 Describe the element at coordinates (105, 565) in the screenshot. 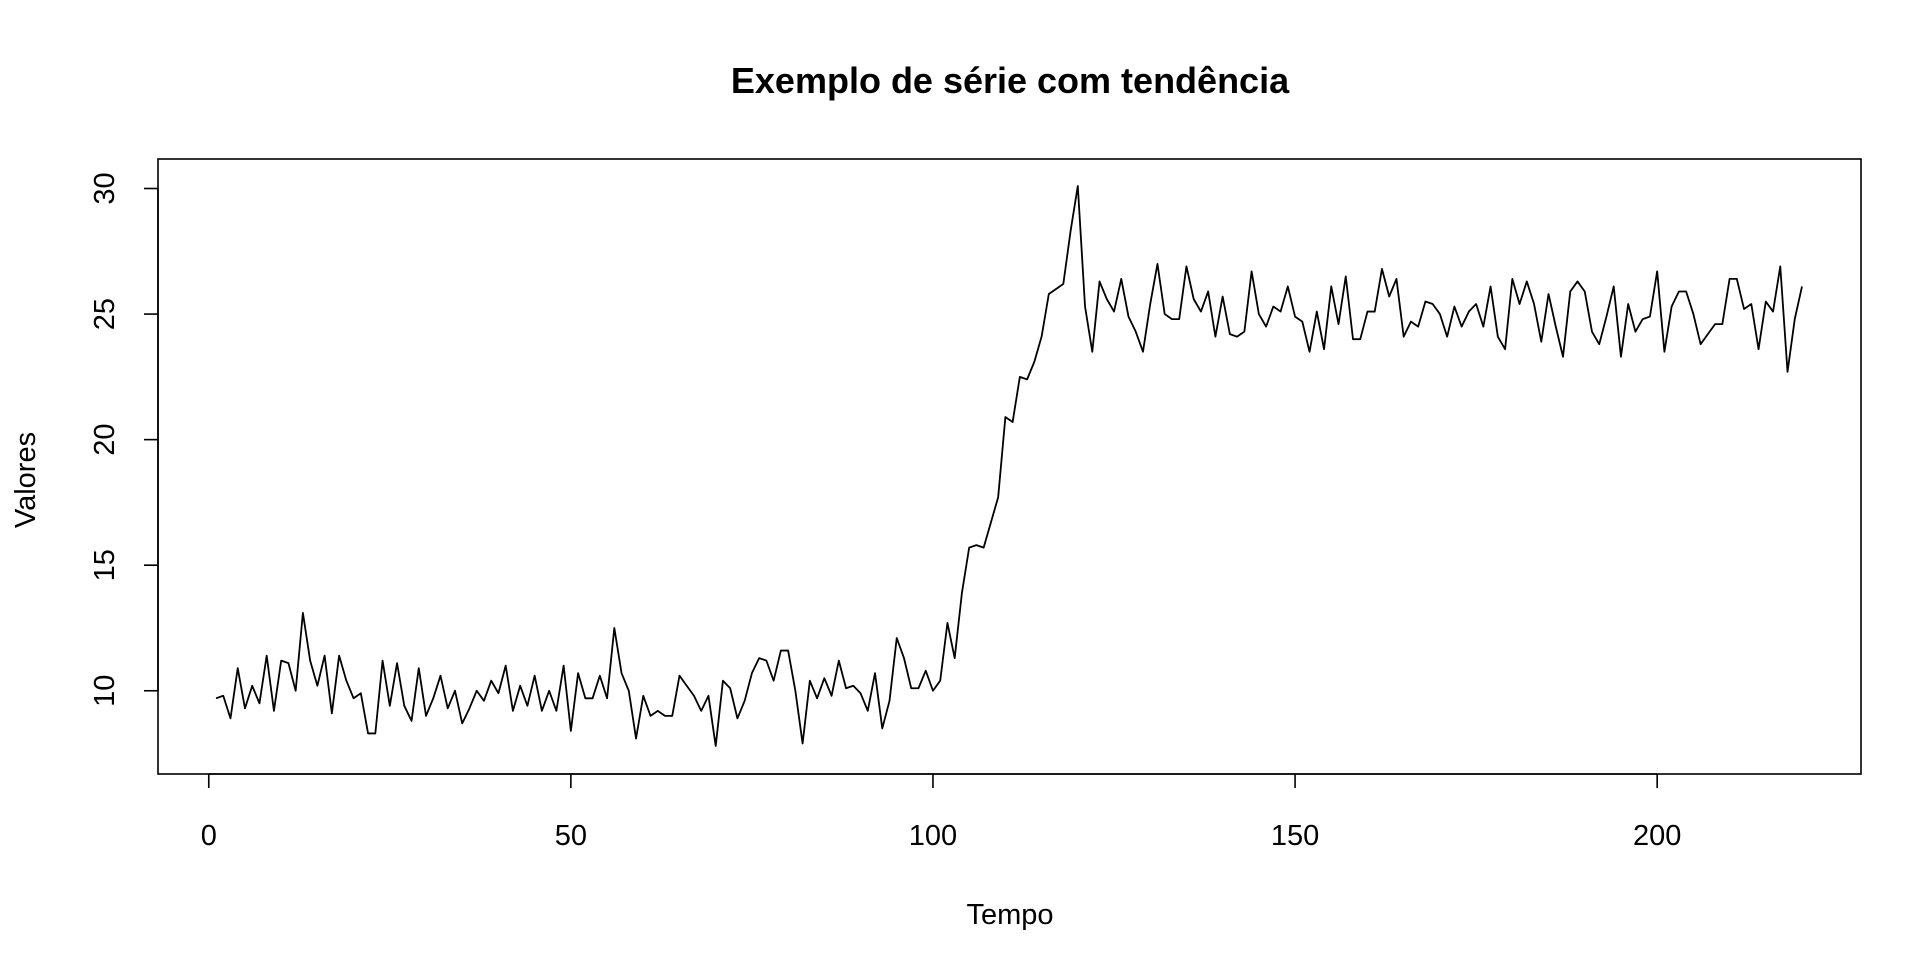

I see `y-tick-label: 15` at that location.